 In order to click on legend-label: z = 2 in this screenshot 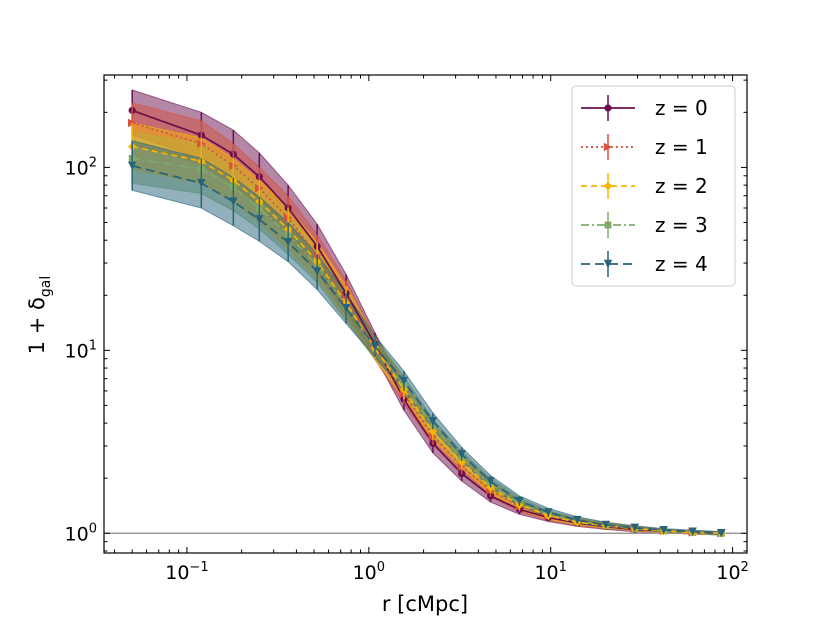, I will do `click(681, 186)`.